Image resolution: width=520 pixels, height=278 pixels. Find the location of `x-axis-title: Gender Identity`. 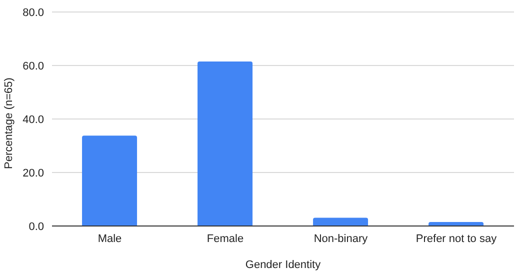

x-axis-title: Gender Identity is located at coordinates (283, 265).